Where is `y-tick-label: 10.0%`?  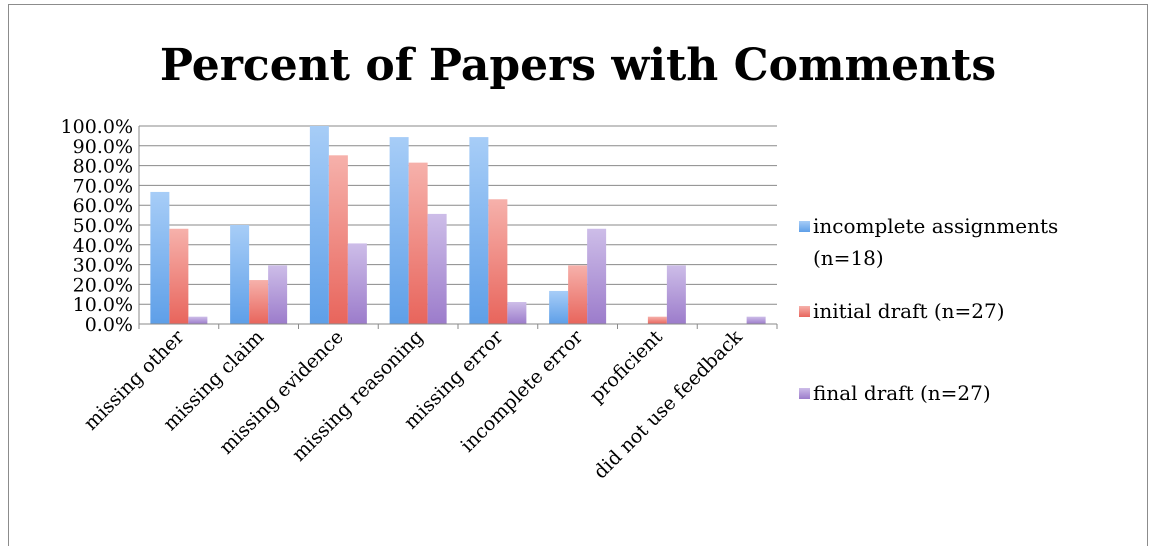
y-tick-label: 10.0% is located at coordinates (103, 305).